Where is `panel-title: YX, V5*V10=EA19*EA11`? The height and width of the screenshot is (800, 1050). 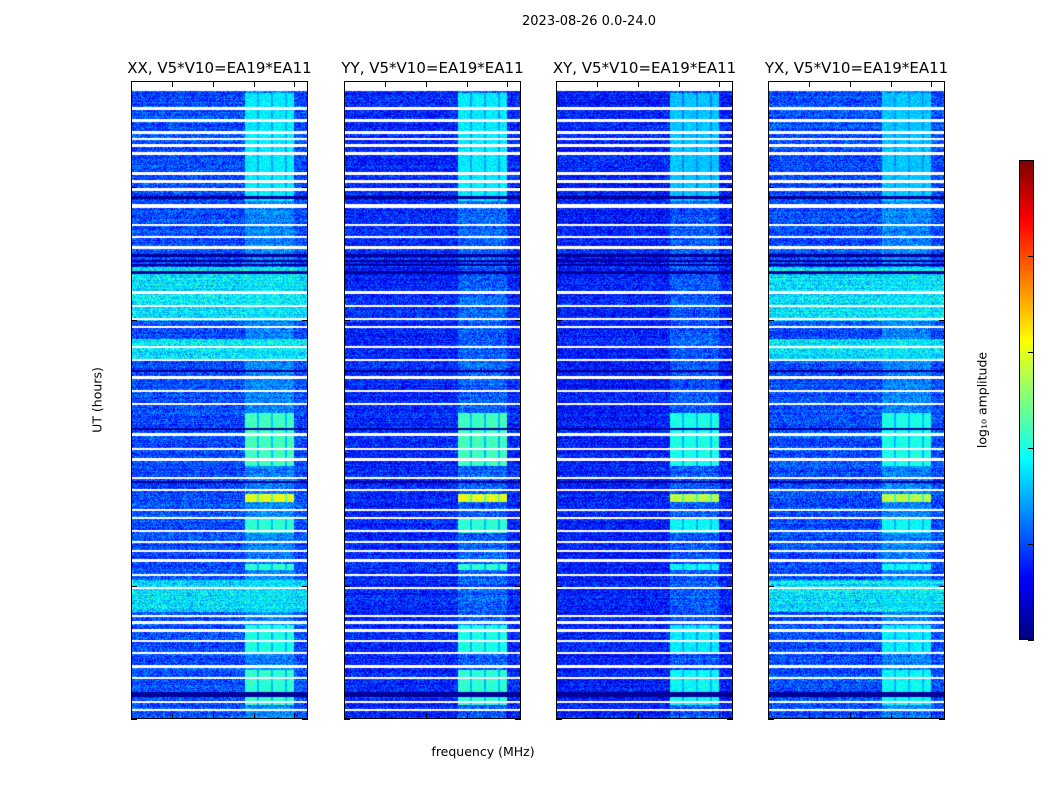
panel-title: YX, V5*V10=EA19*EA11 is located at coordinates (856, 68).